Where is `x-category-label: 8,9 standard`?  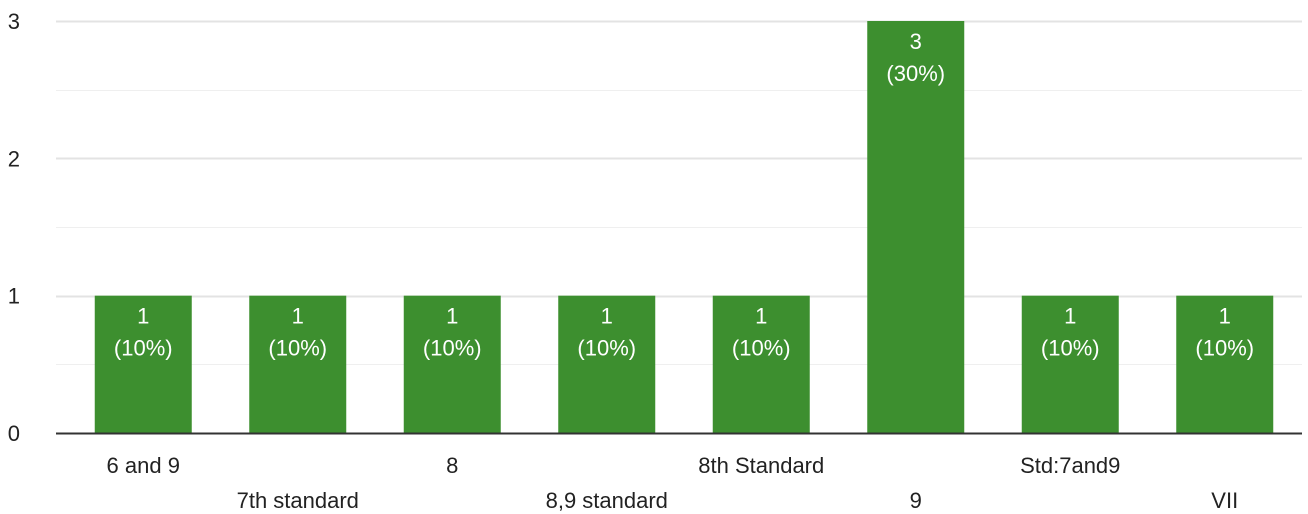 x-category-label: 8,9 standard is located at coordinates (607, 500).